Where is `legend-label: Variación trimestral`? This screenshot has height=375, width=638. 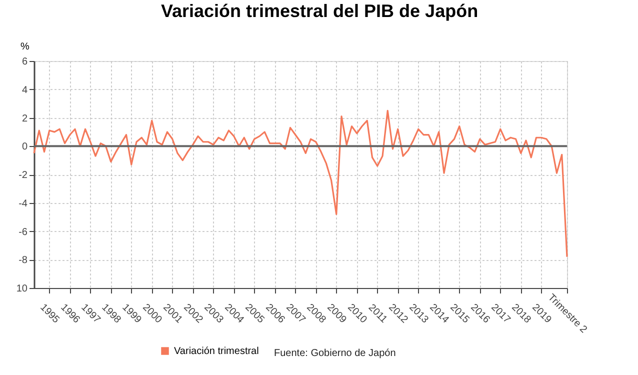
legend-label: Variación trimestral is located at coordinates (216, 351).